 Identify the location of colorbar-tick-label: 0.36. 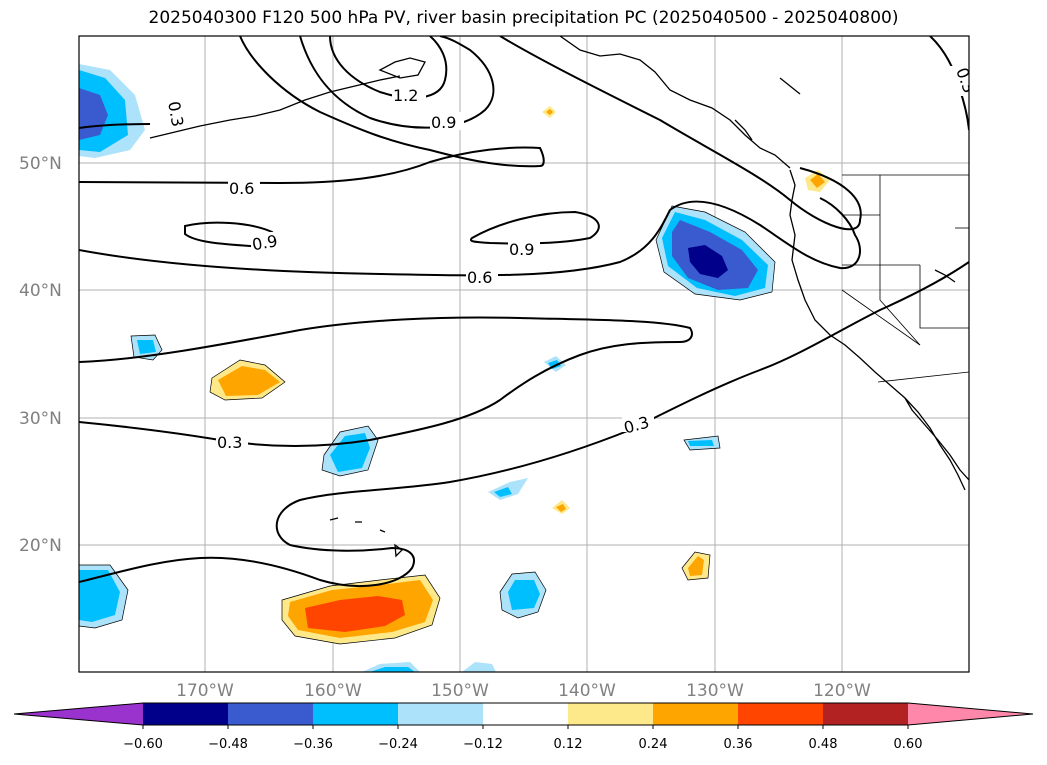
(738, 744).